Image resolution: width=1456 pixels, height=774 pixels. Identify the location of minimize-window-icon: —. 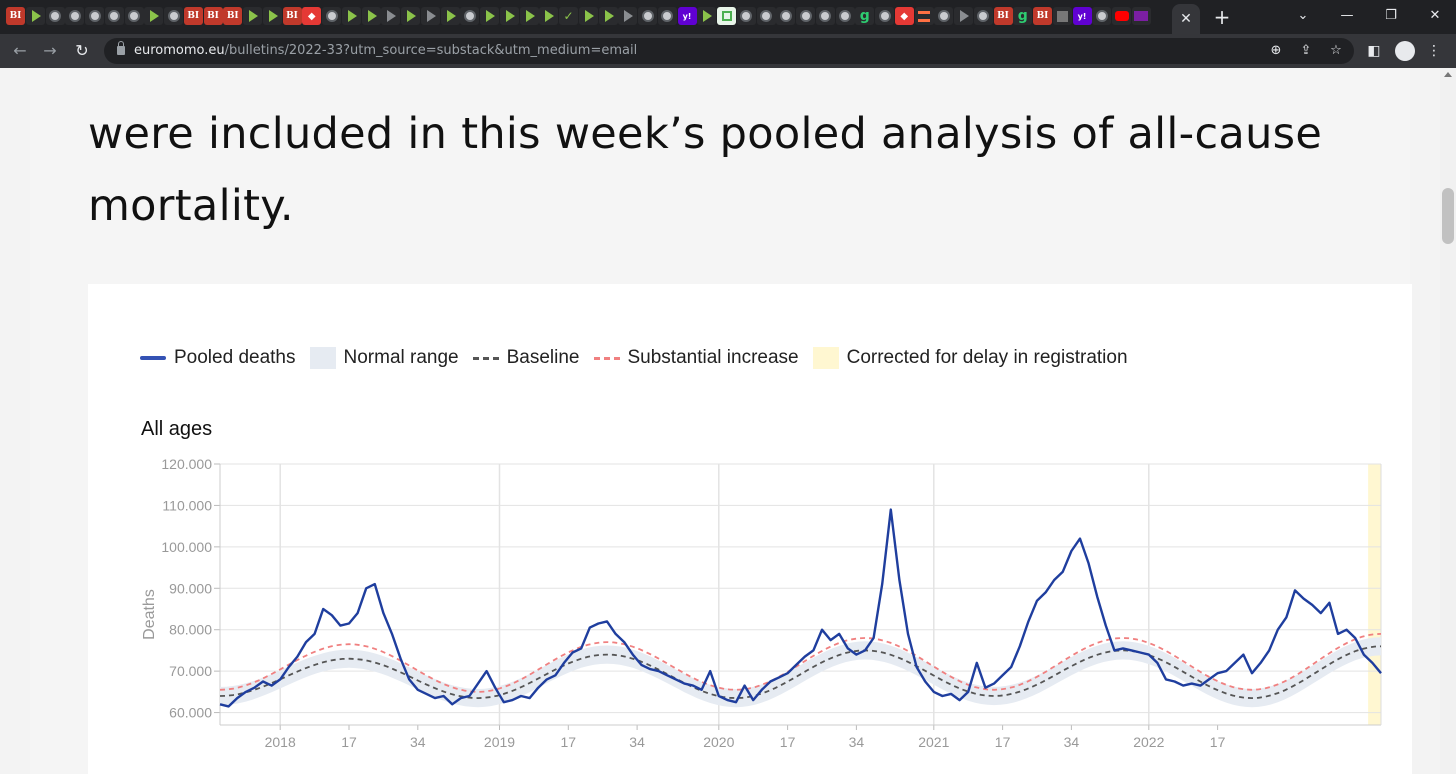
(1347, 15).